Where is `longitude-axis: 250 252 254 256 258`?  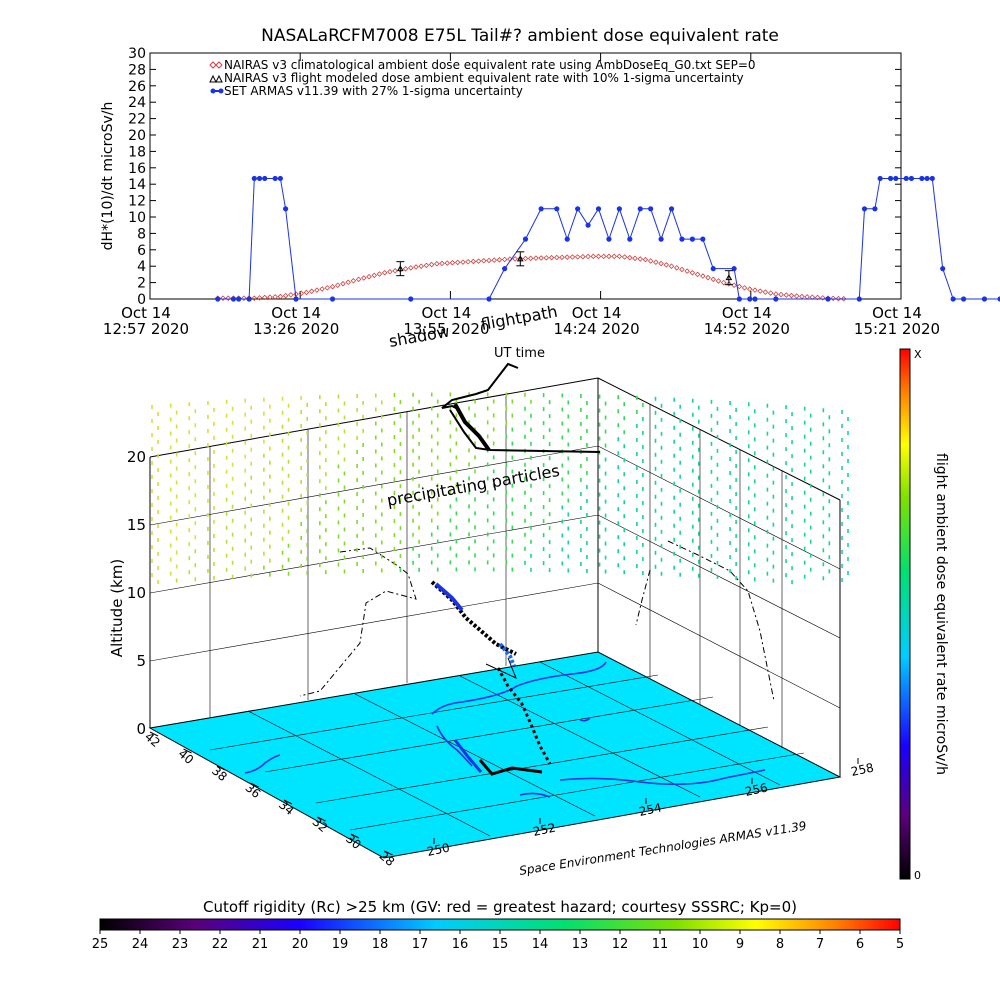
longitude-axis: 250 252 254 256 258 is located at coordinates (650, 808).